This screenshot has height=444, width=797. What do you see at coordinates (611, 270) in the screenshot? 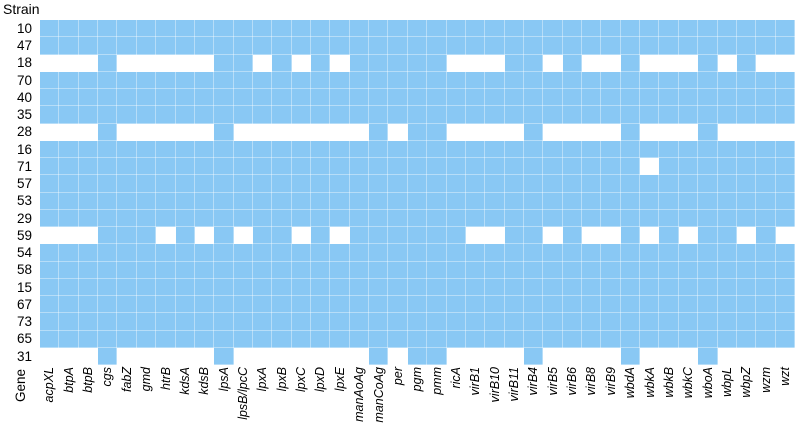
I see `cell-58-virB9` at bounding box center [611, 270].